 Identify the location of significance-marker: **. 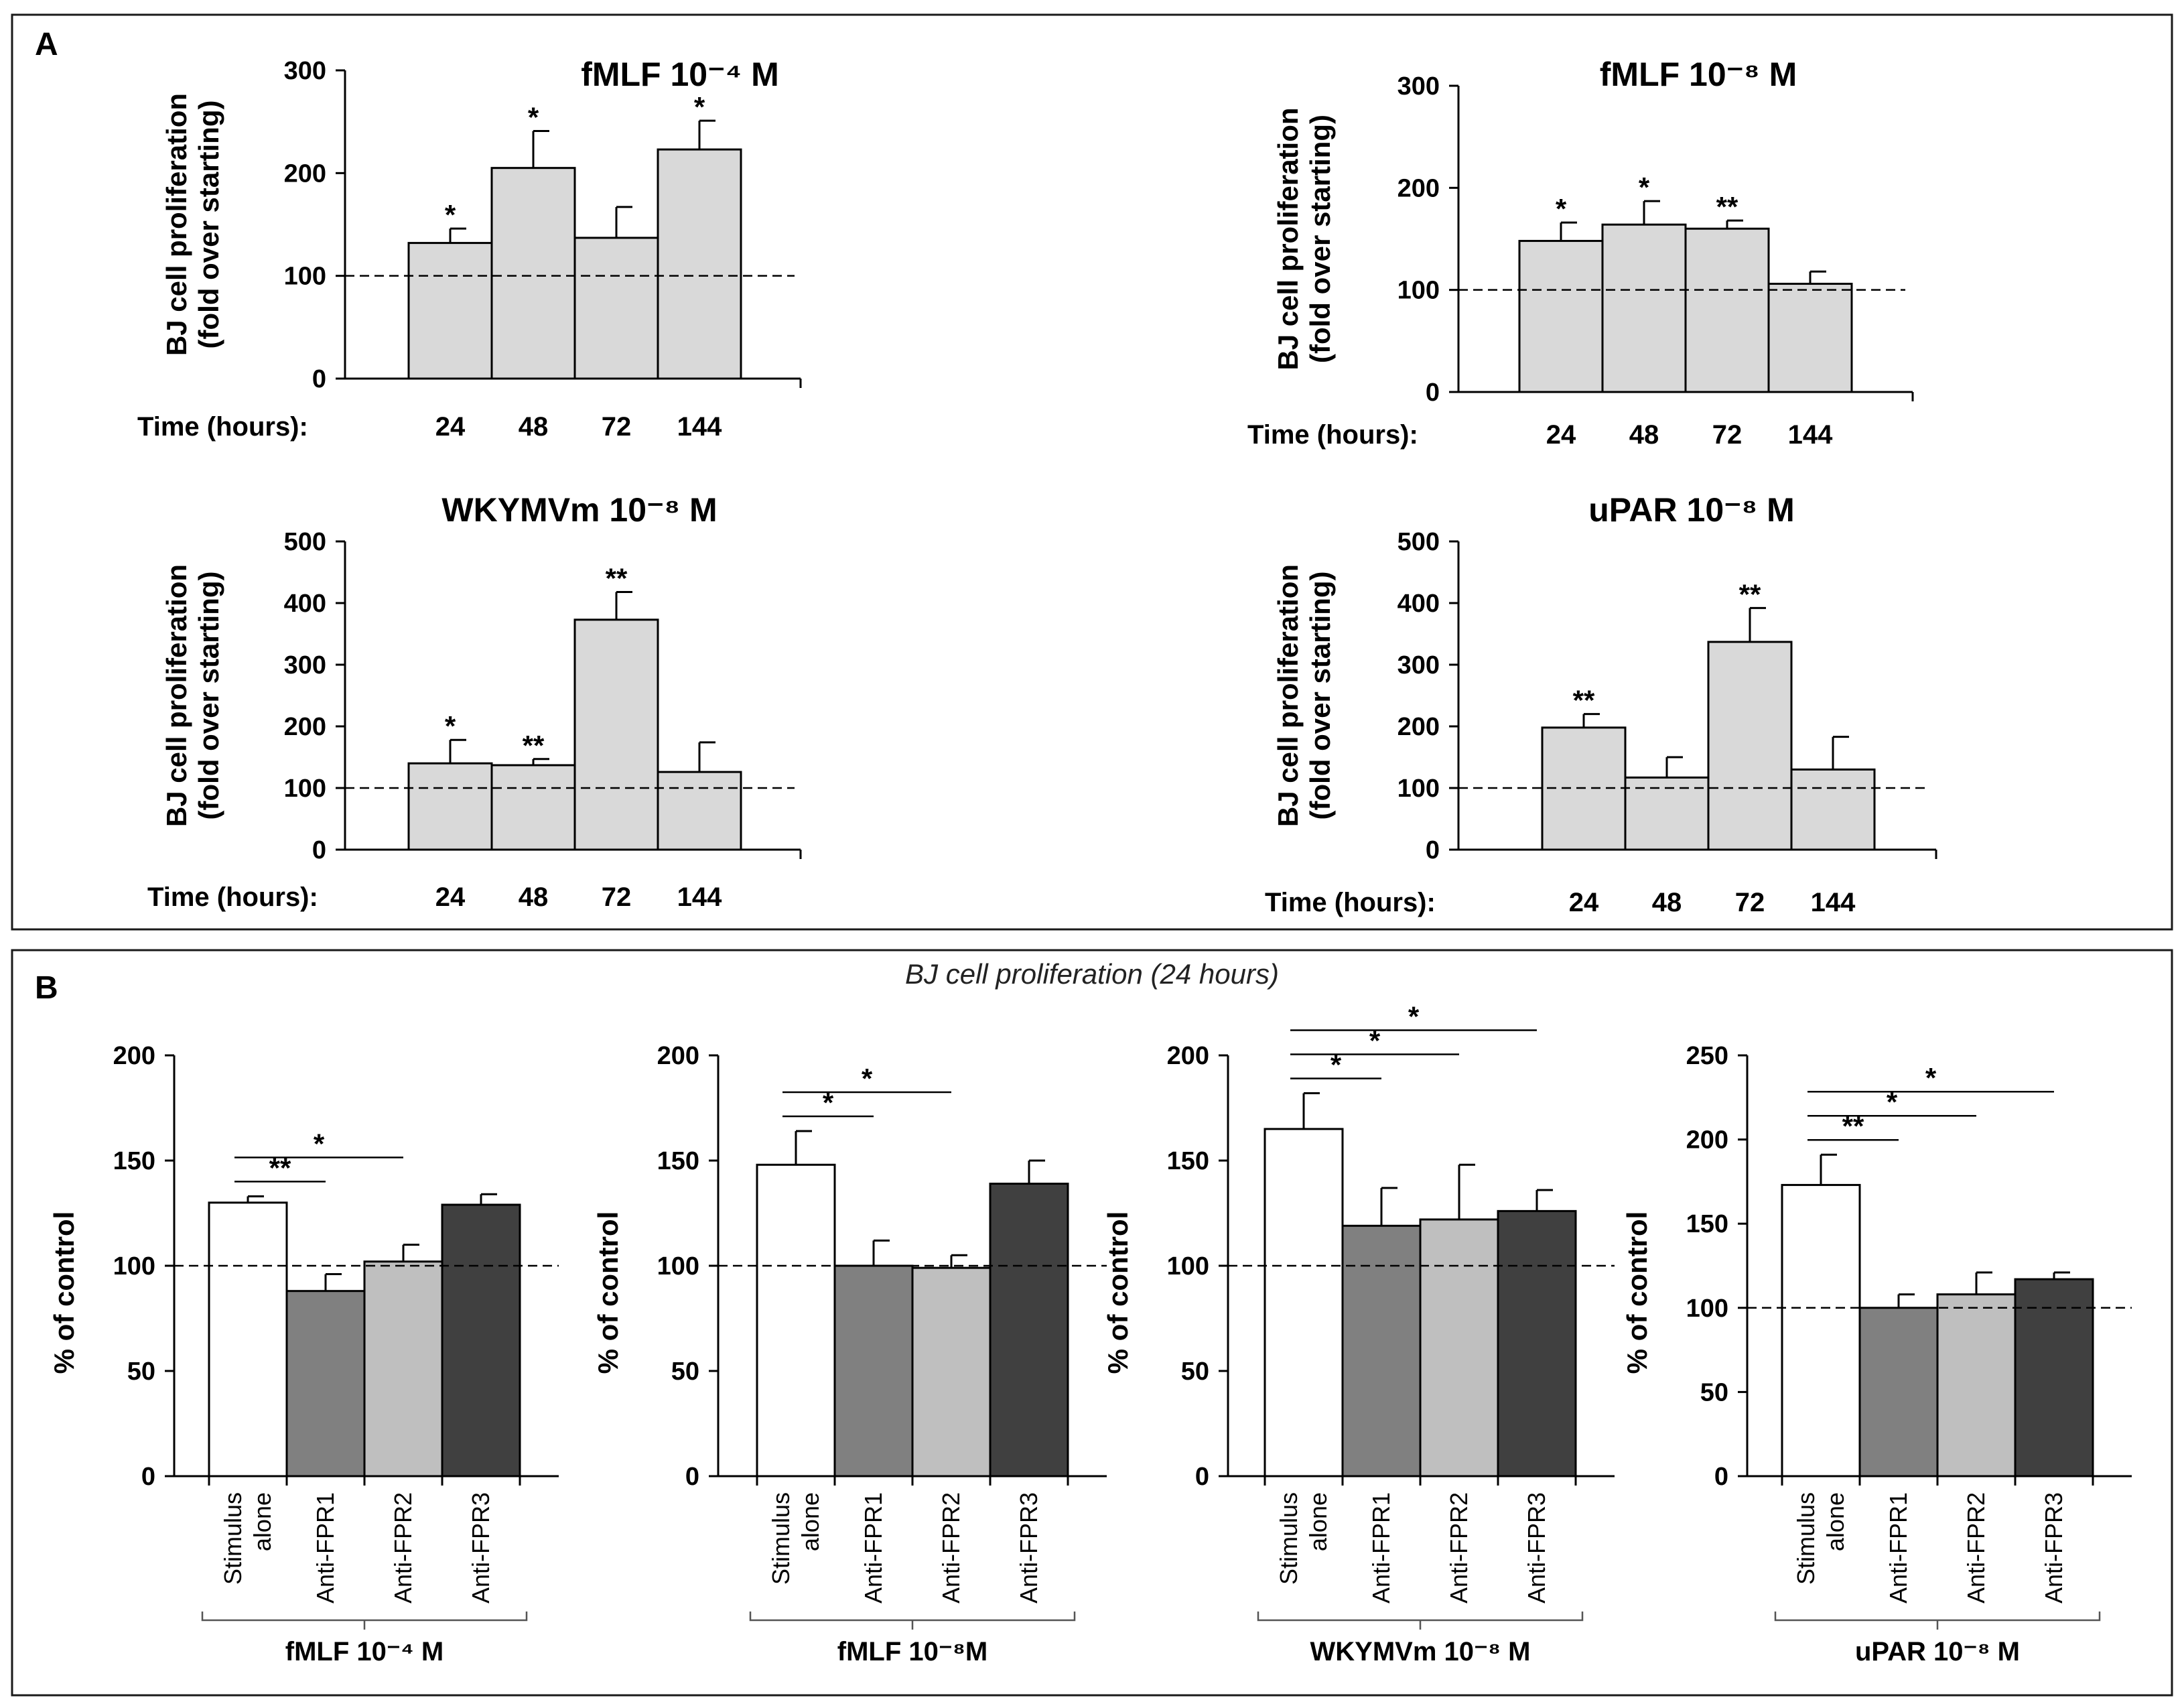
(617, 578).